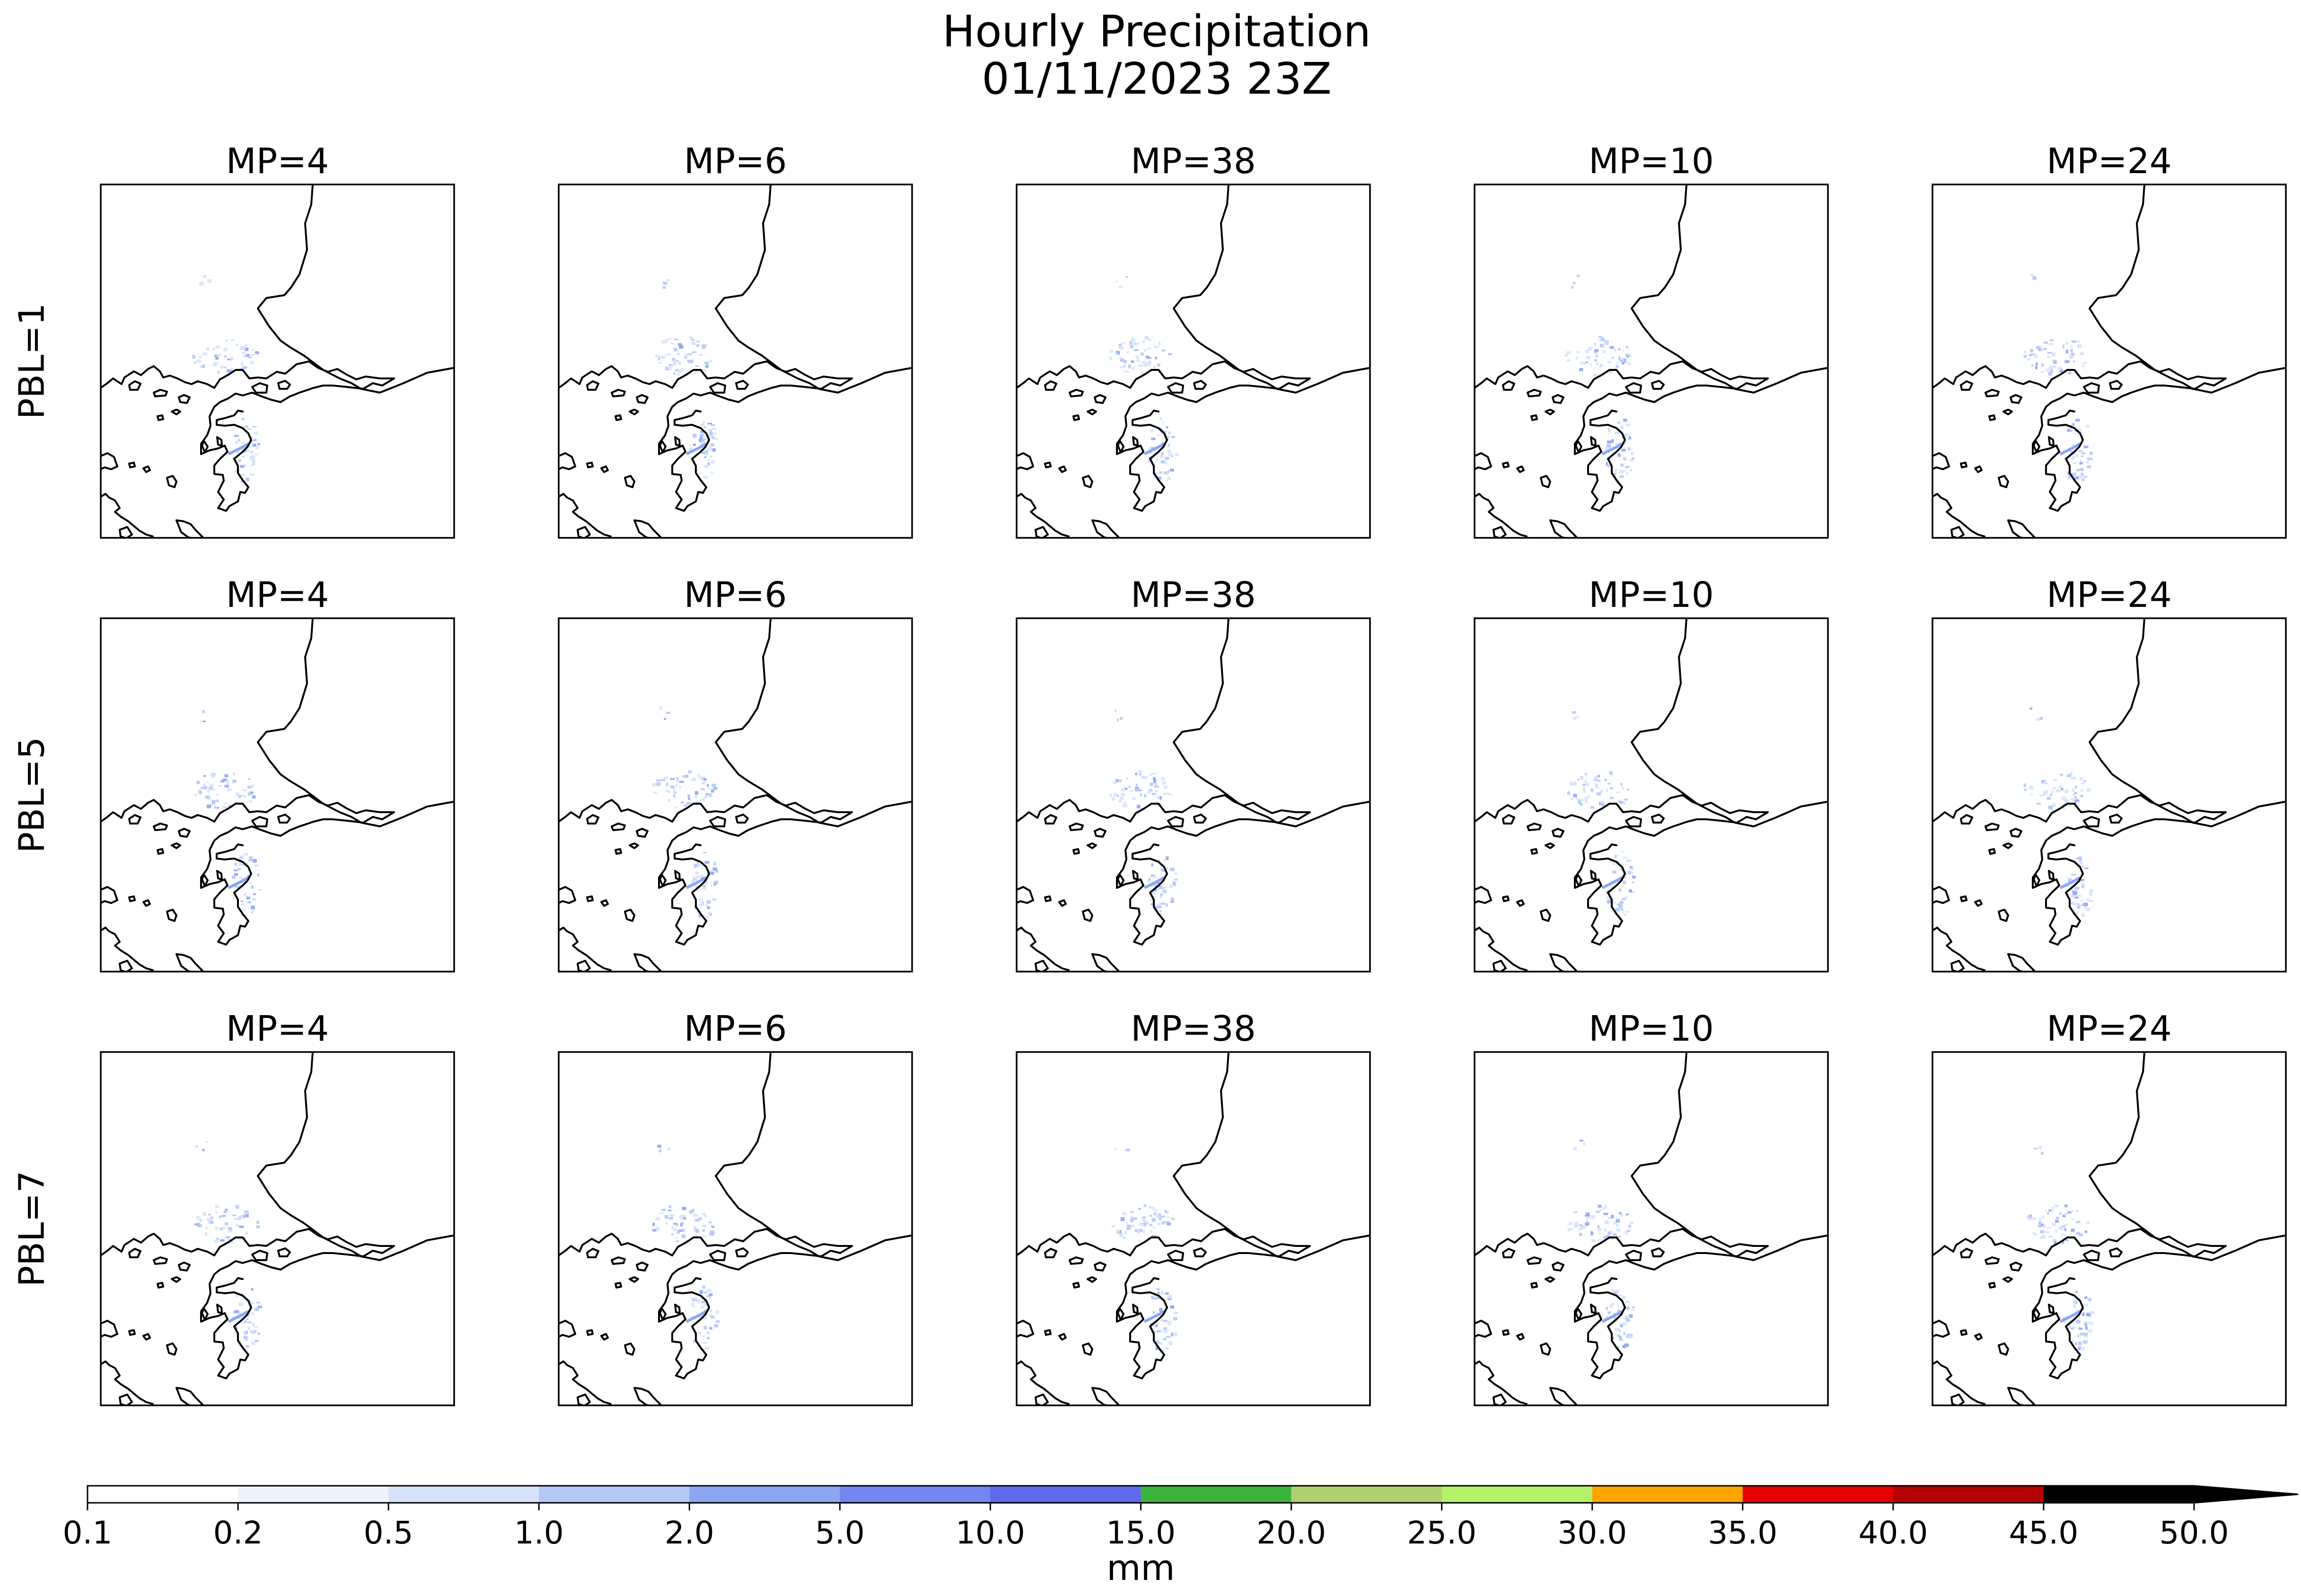  Describe the element at coordinates (1592, 1533) in the screenshot. I see `colorbar-tick-label: 30.0` at that location.